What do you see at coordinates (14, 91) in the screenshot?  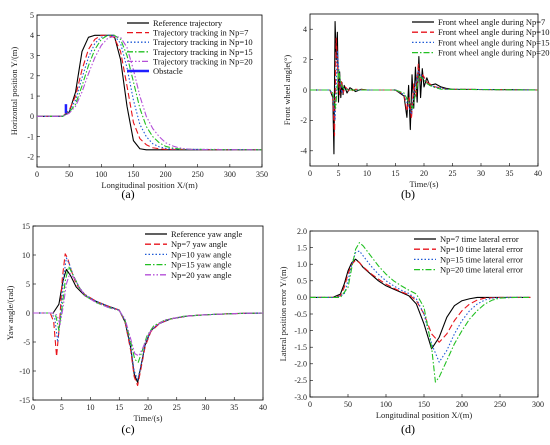 I see `y-axis-label: Horizontal position Y/(m)` at bounding box center [14, 91].